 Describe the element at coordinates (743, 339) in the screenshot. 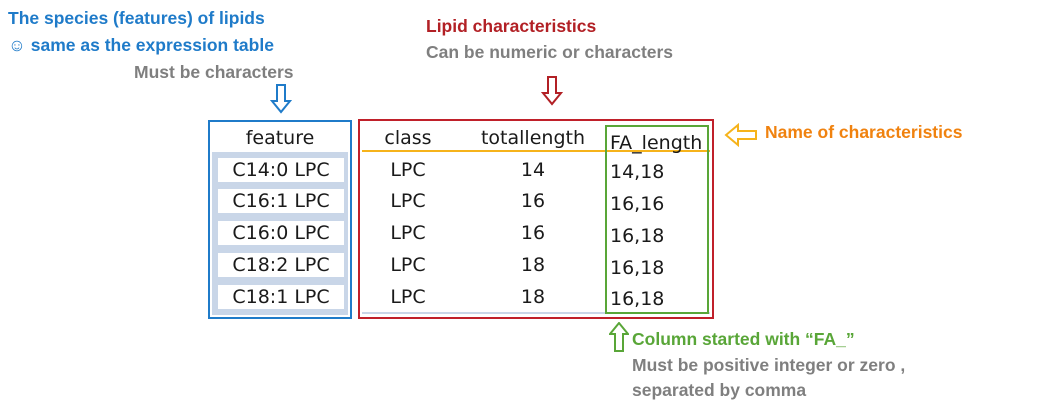

I see `fa-column-title: Column started with “FA_”` at that location.